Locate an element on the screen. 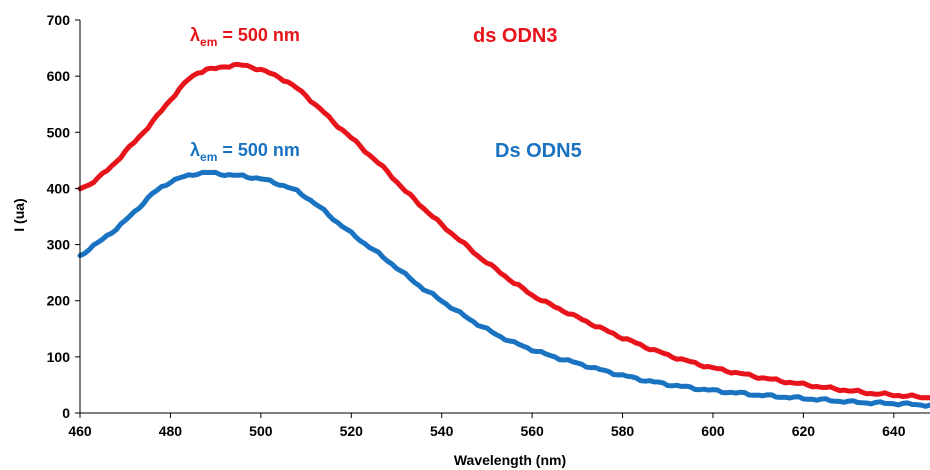 Image resolution: width=930 pixels, height=470 pixels. y-tick-label: 0 is located at coordinates (66, 413).